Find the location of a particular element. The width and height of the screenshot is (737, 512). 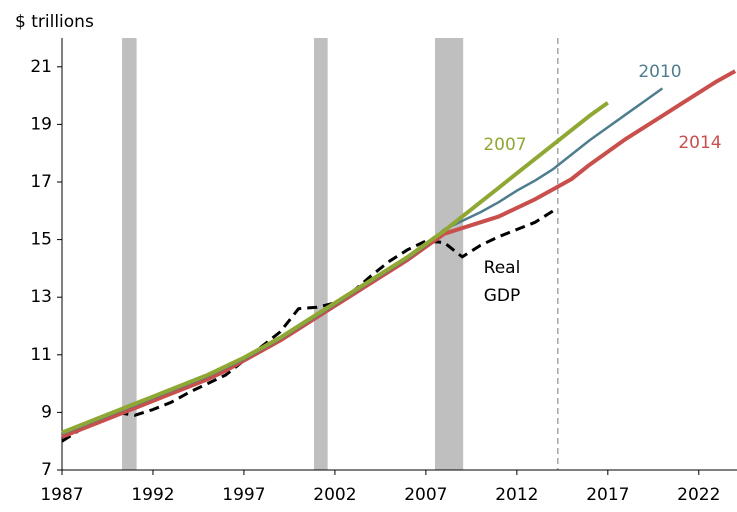

y-tick-label: 7 is located at coordinates (46, 470).